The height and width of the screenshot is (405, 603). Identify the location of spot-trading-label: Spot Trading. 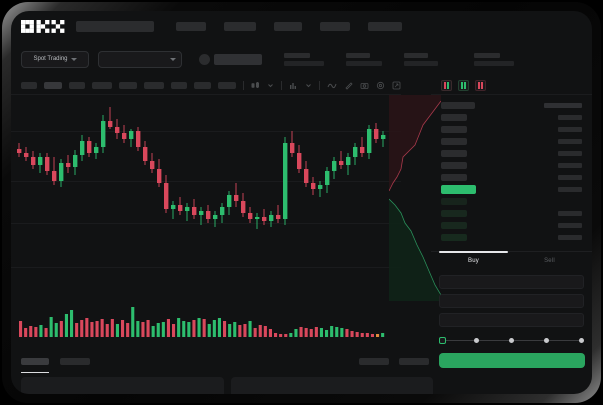
(50, 59).